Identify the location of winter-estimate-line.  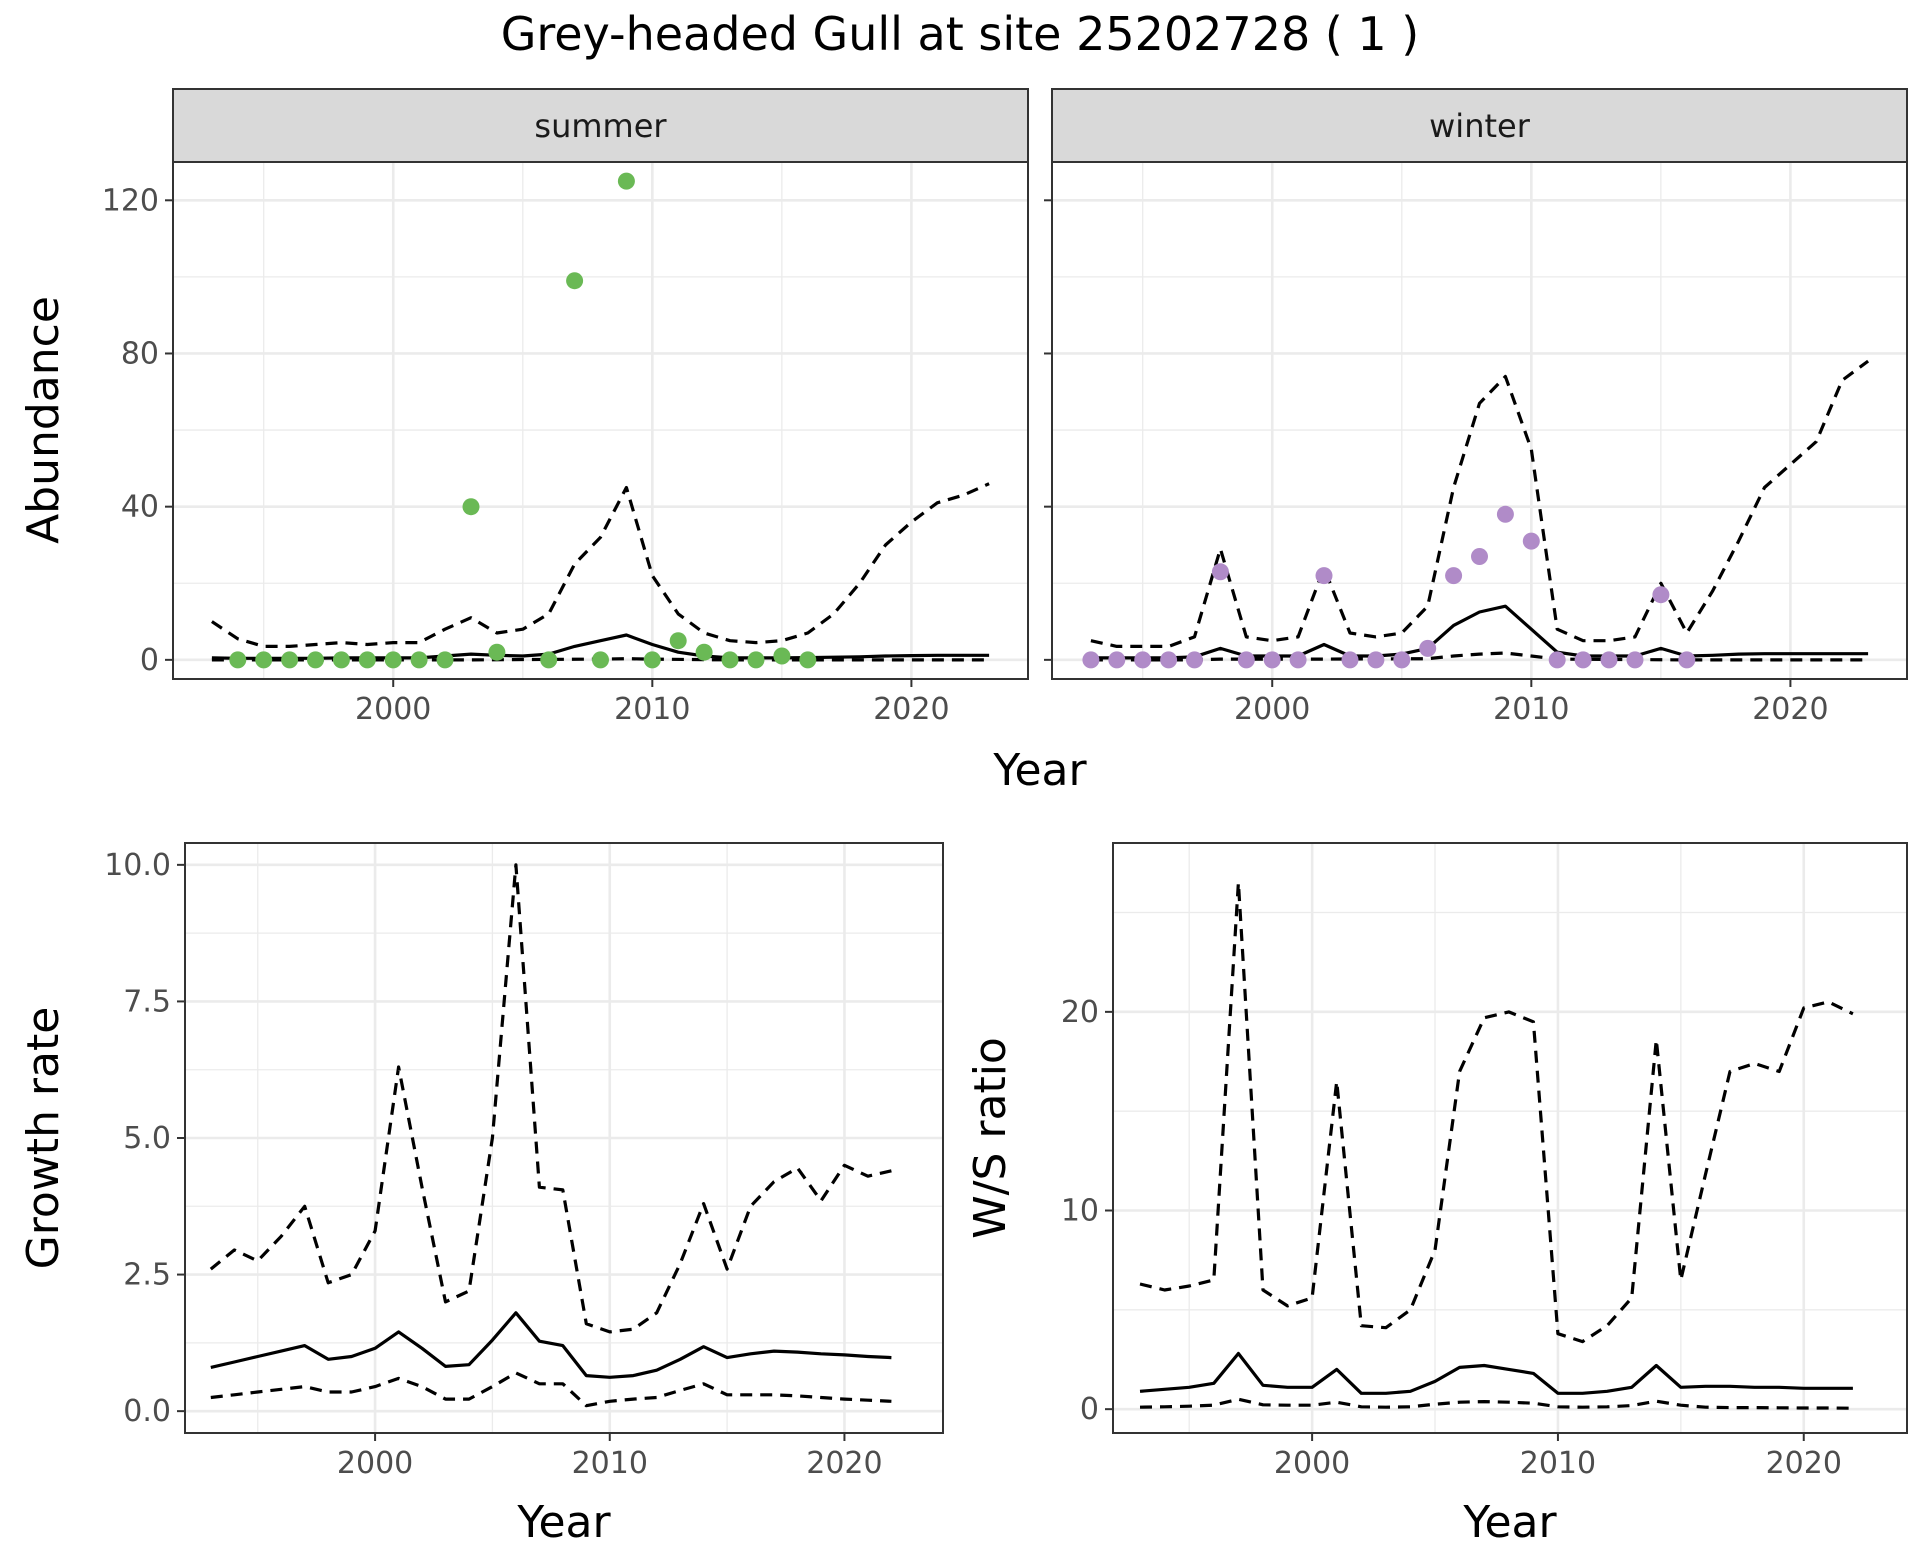
(1479, 632).